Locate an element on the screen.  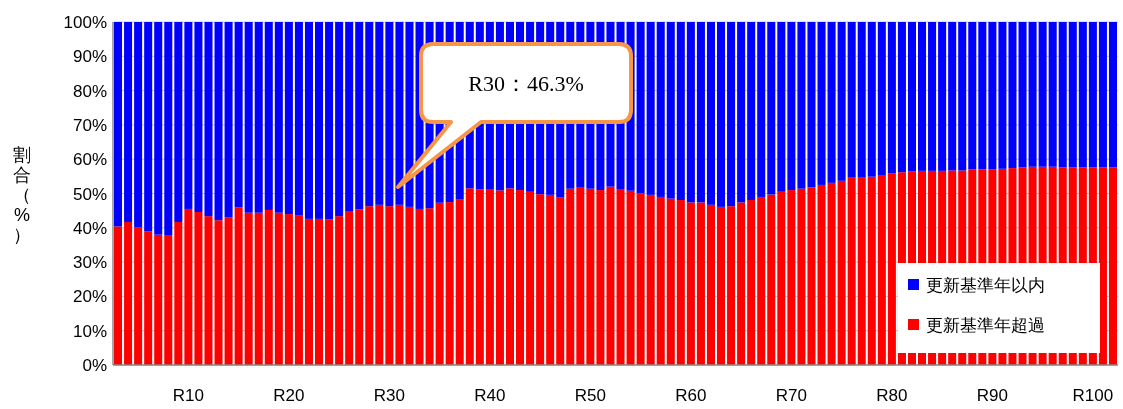
y-tick-label: 20% is located at coordinates (89, 297).